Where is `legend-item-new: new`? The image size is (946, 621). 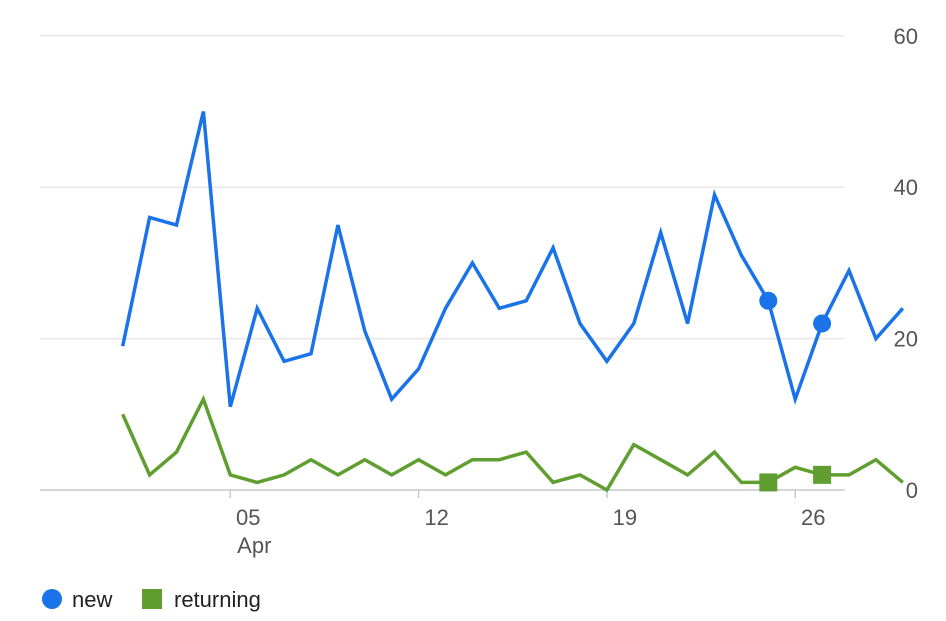
legend-item-new: new is located at coordinates (77, 599).